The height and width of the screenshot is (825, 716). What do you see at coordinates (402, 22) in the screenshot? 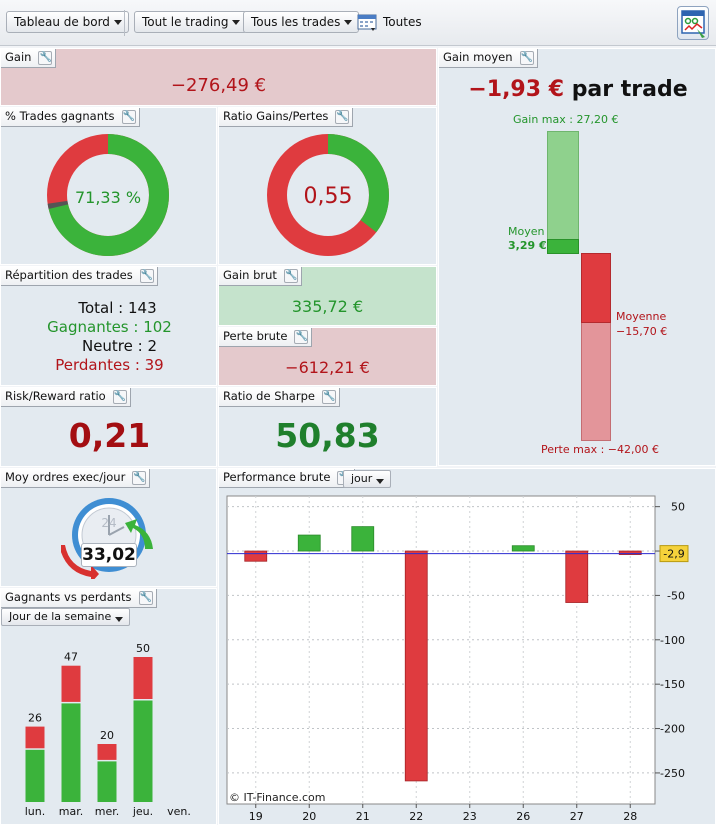
I see `period-label: Toutes` at bounding box center [402, 22].